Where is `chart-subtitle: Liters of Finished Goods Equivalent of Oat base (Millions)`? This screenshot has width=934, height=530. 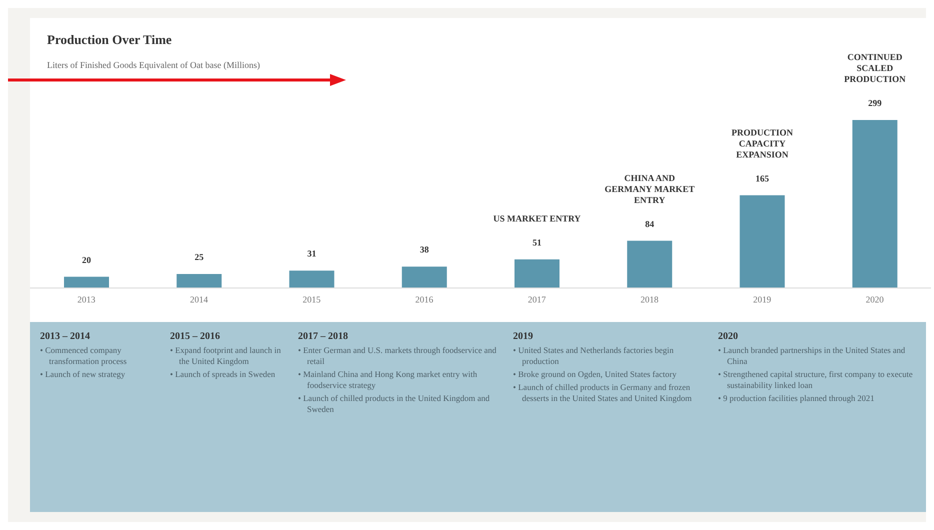 chart-subtitle: Liters of Finished Goods Equivalent of Oat base (Millions) is located at coordinates (153, 65).